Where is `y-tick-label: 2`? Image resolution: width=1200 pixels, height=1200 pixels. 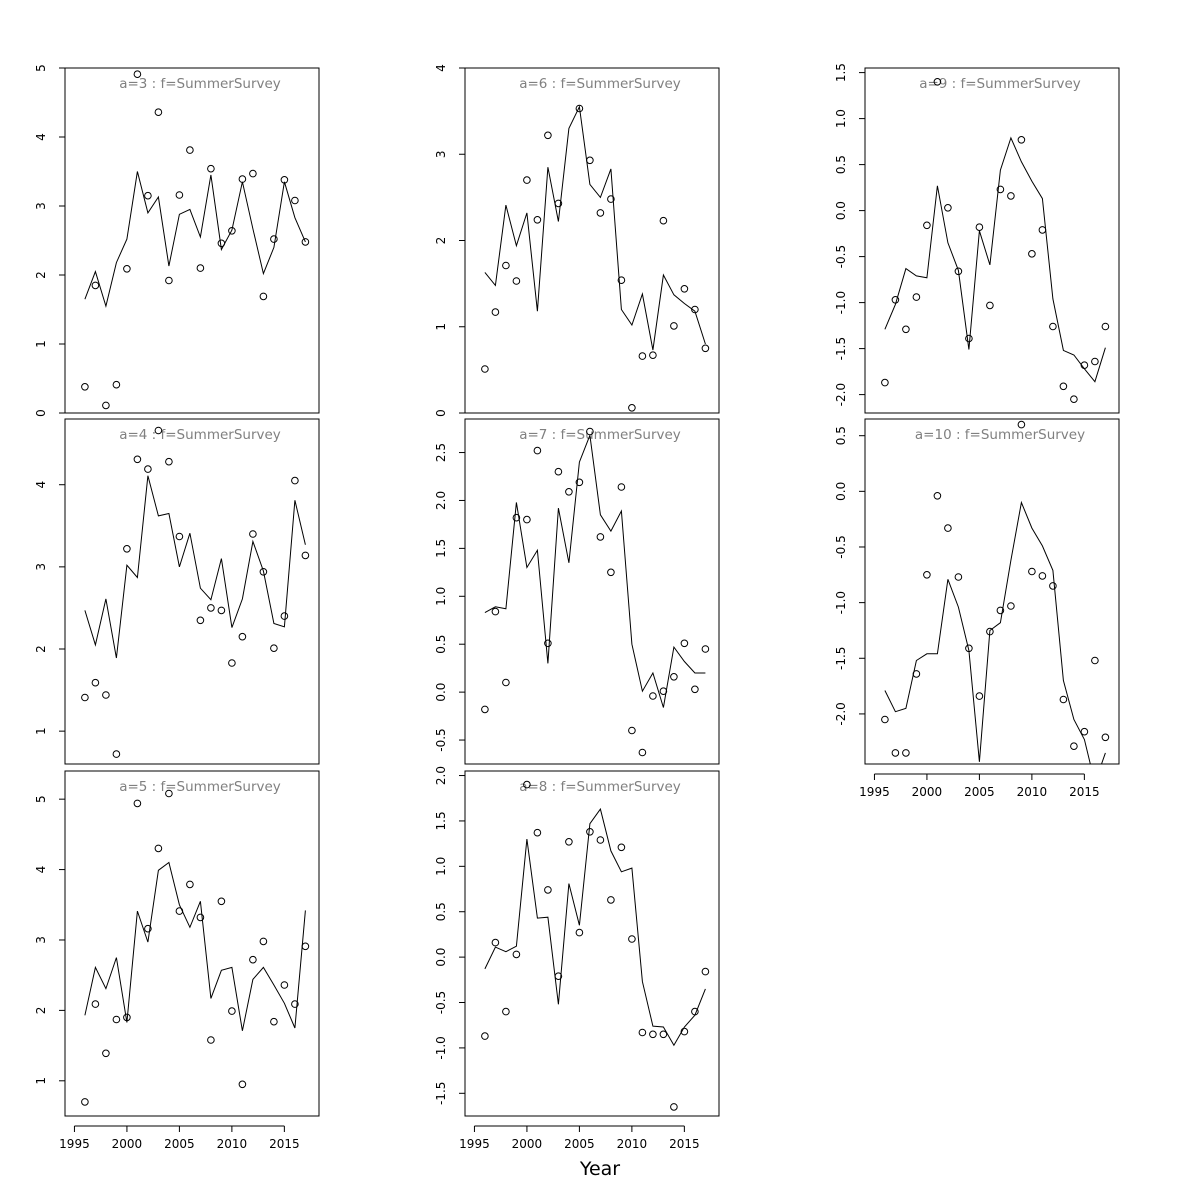
y-tick-label: 2 is located at coordinates (441, 241).